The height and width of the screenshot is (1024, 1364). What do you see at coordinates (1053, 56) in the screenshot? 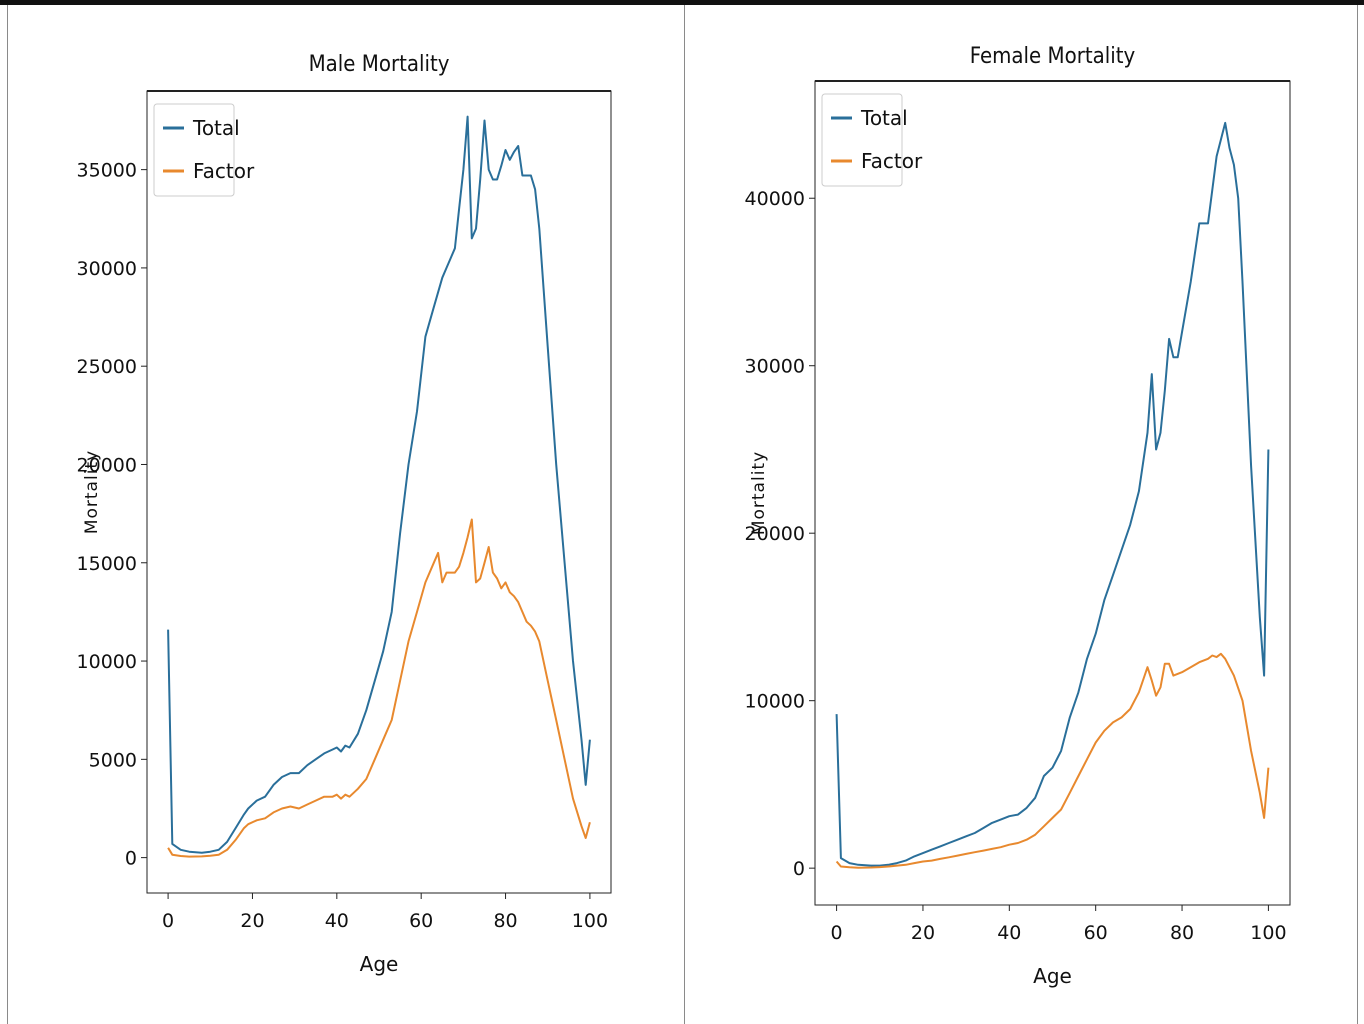
I see `chart-title: Female Mortality` at bounding box center [1053, 56].